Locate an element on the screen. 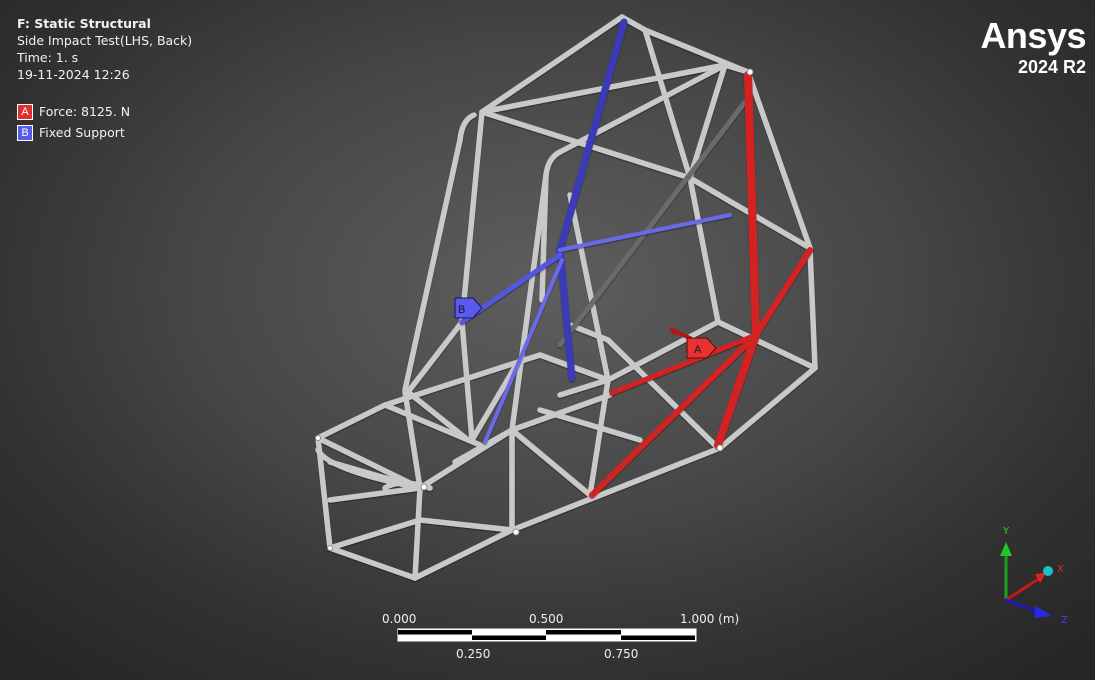  scale-label-1000: 1.000 (m) is located at coordinates (710, 619).